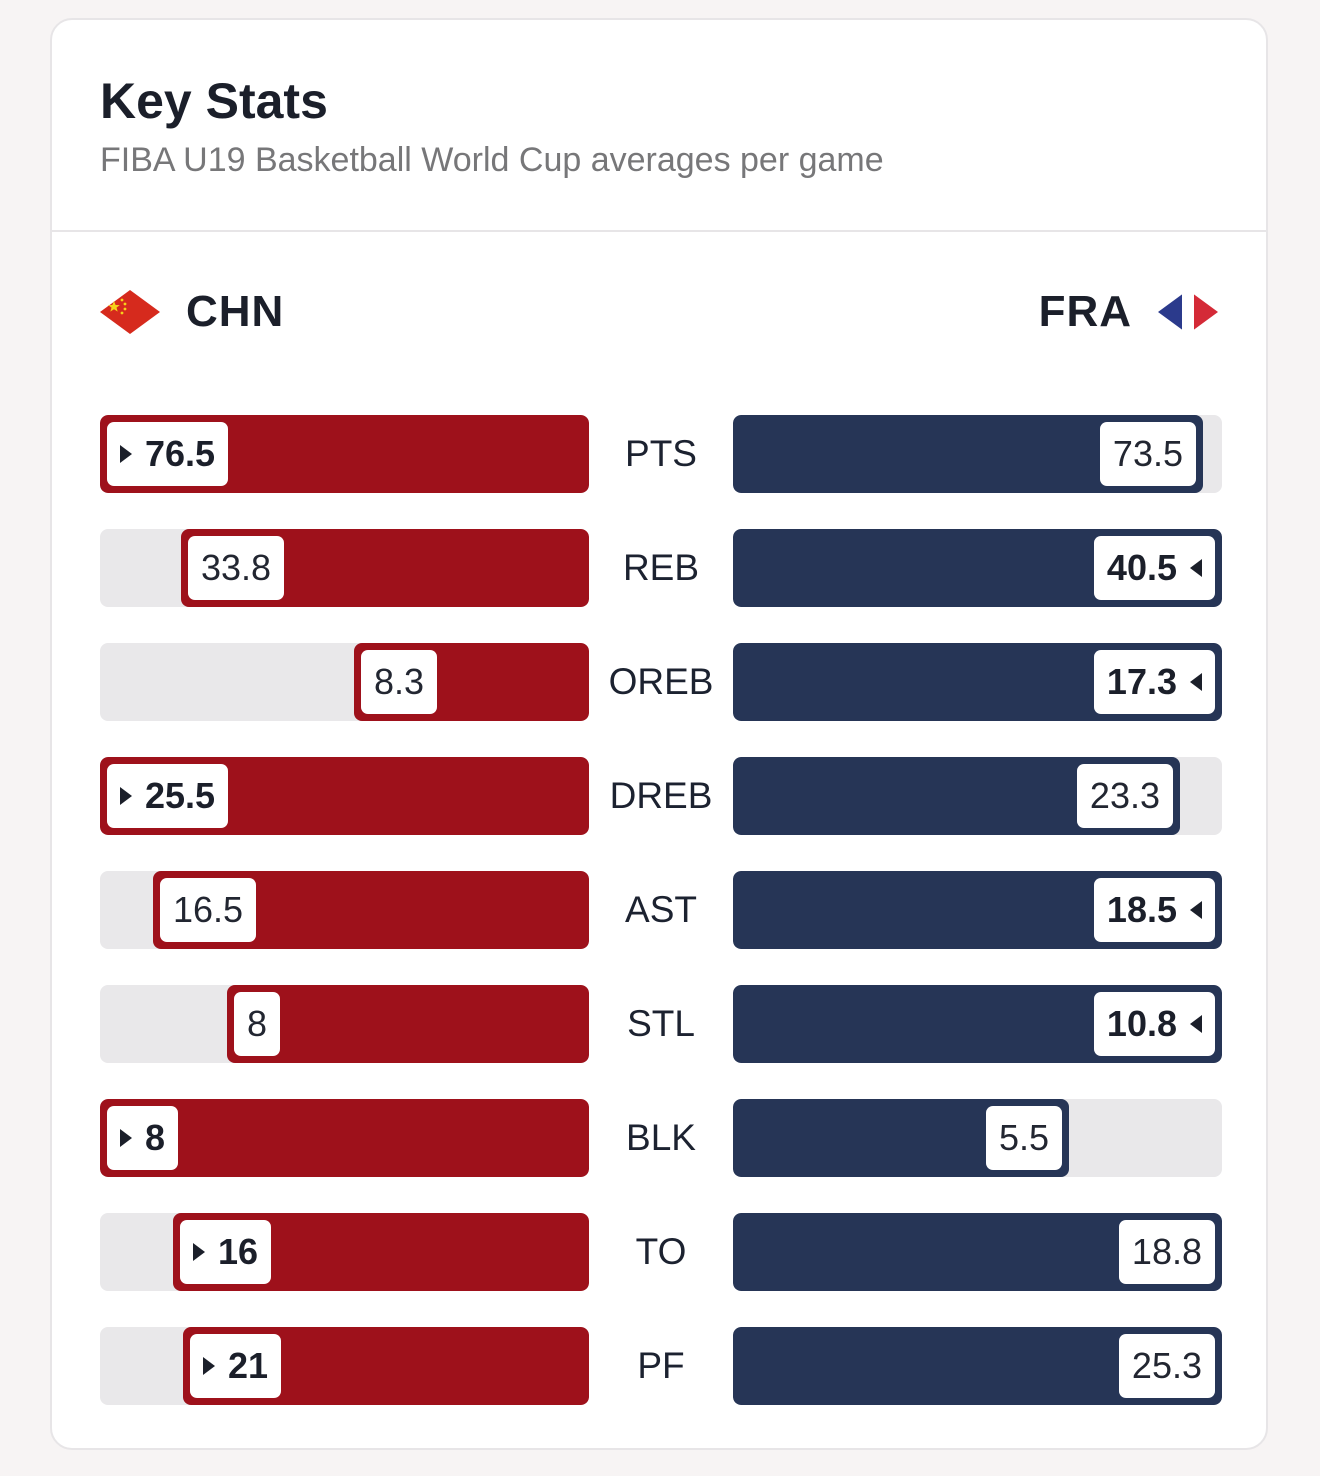  What do you see at coordinates (235, 311) in the screenshot?
I see `team-left-name: CHN` at bounding box center [235, 311].